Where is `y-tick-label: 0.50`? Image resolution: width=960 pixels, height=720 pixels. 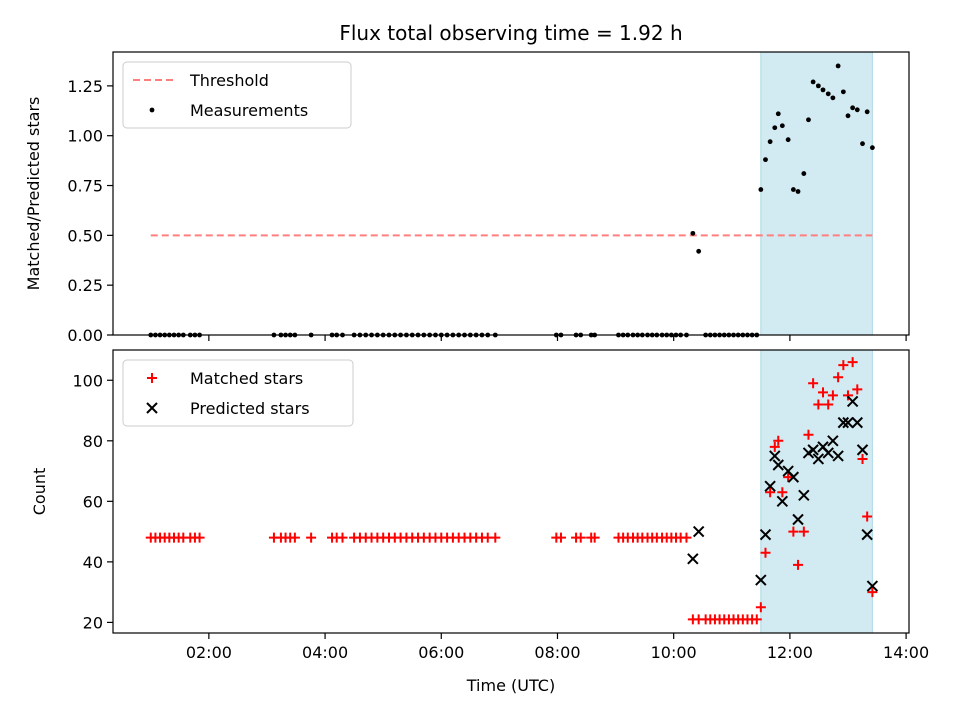 y-tick-label: 0.50 is located at coordinates (85, 235).